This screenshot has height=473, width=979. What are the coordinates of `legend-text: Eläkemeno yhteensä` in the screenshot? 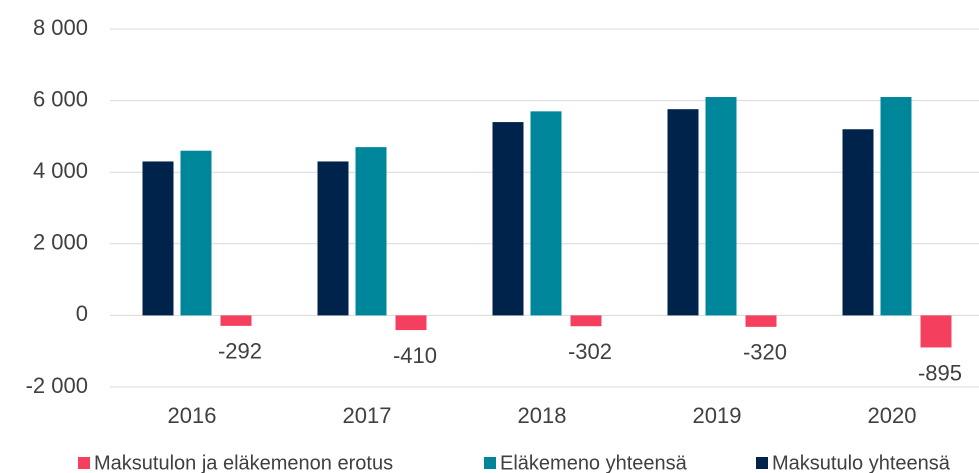 It's located at (594, 462).